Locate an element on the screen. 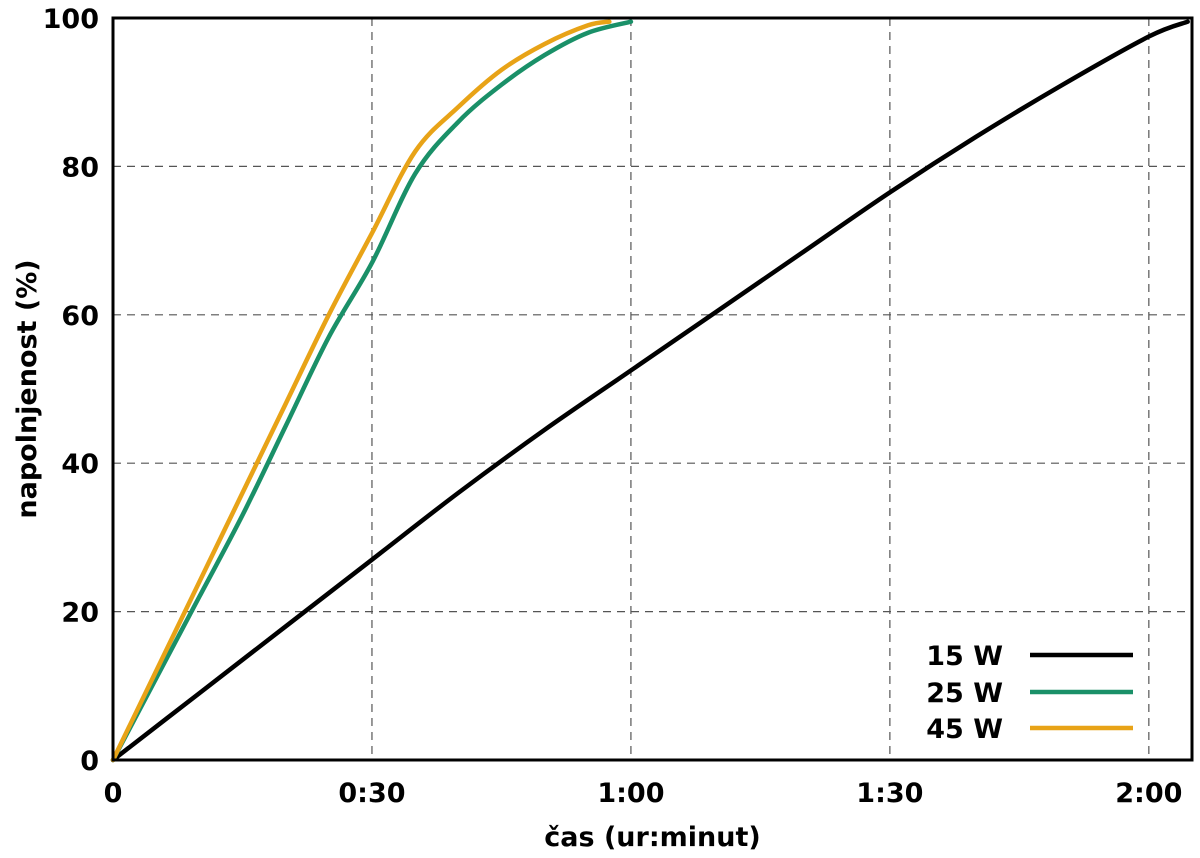 The width and height of the screenshot is (1200, 858). legend-label-45w: 45 W is located at coordinates (964, 729).